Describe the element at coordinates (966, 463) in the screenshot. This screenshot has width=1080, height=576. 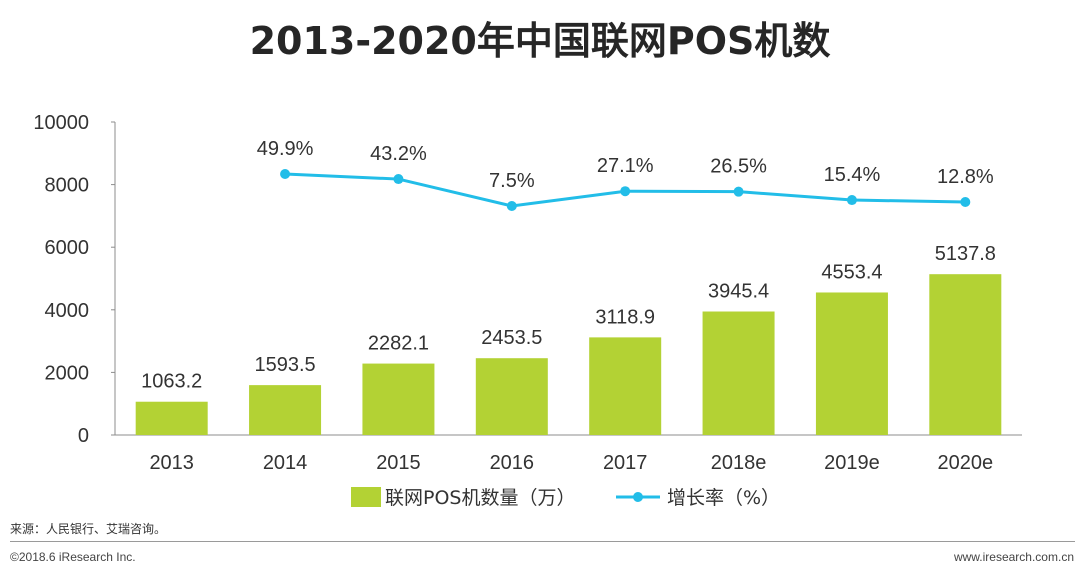
I see `x-tick-label: 2020e` at that location.